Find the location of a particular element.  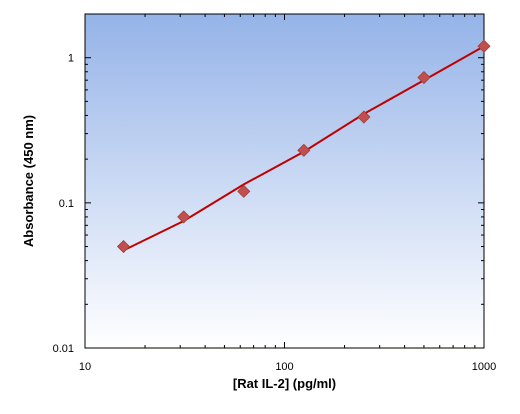

x-tick-label: 100 is located at coordinates (284, 367).